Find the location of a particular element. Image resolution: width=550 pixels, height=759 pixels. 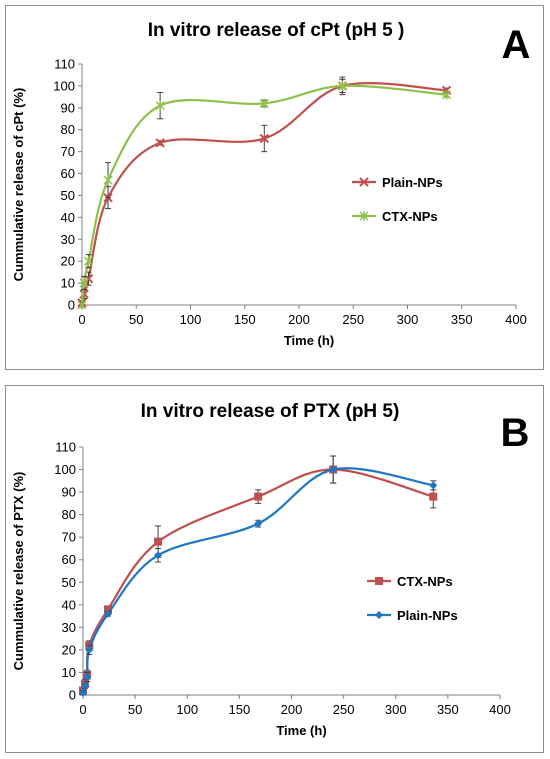

chart-a-y-tick-label: 60 is located at coordinates (68, 173).